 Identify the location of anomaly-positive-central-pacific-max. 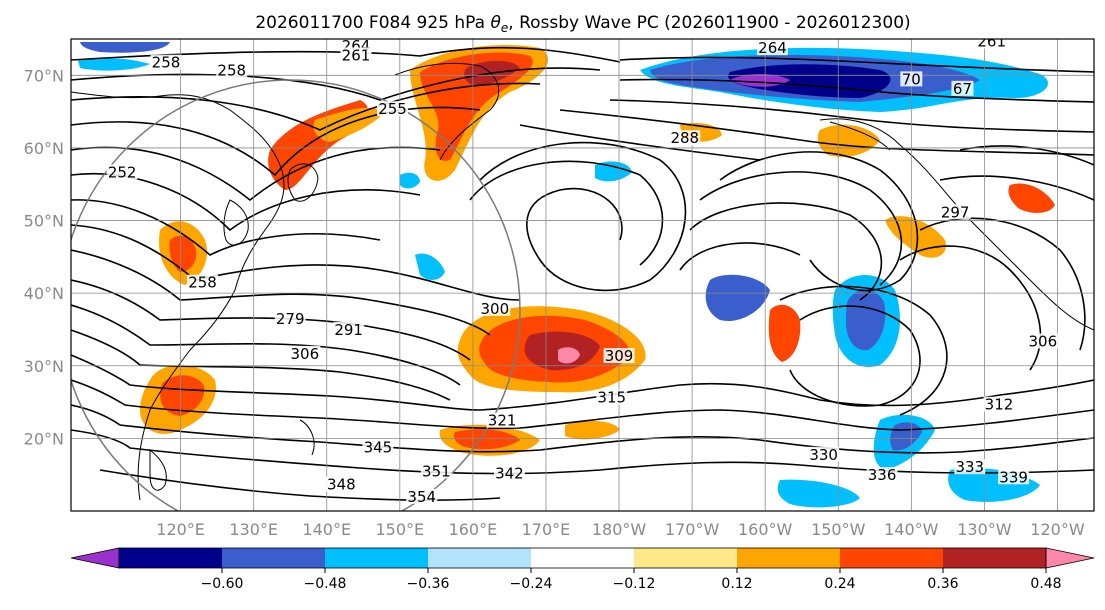
(569, 355).